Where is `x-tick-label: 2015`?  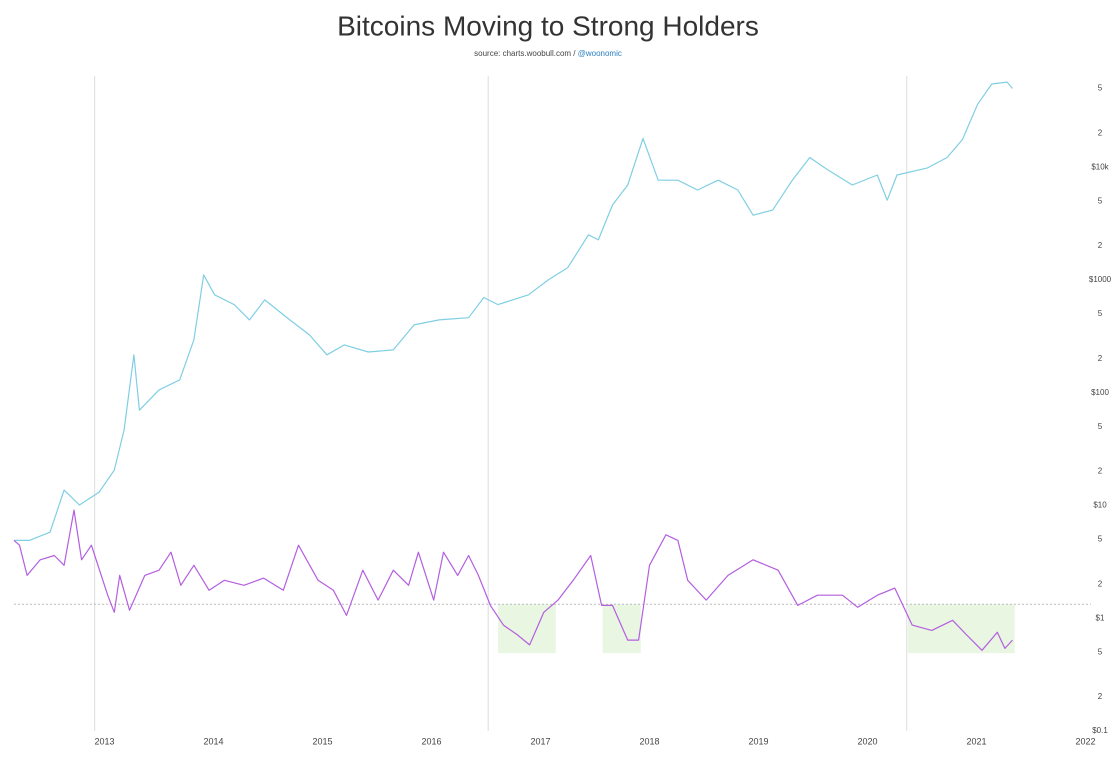
x-tick-label: 2015 is located at coordinates (322, 741).